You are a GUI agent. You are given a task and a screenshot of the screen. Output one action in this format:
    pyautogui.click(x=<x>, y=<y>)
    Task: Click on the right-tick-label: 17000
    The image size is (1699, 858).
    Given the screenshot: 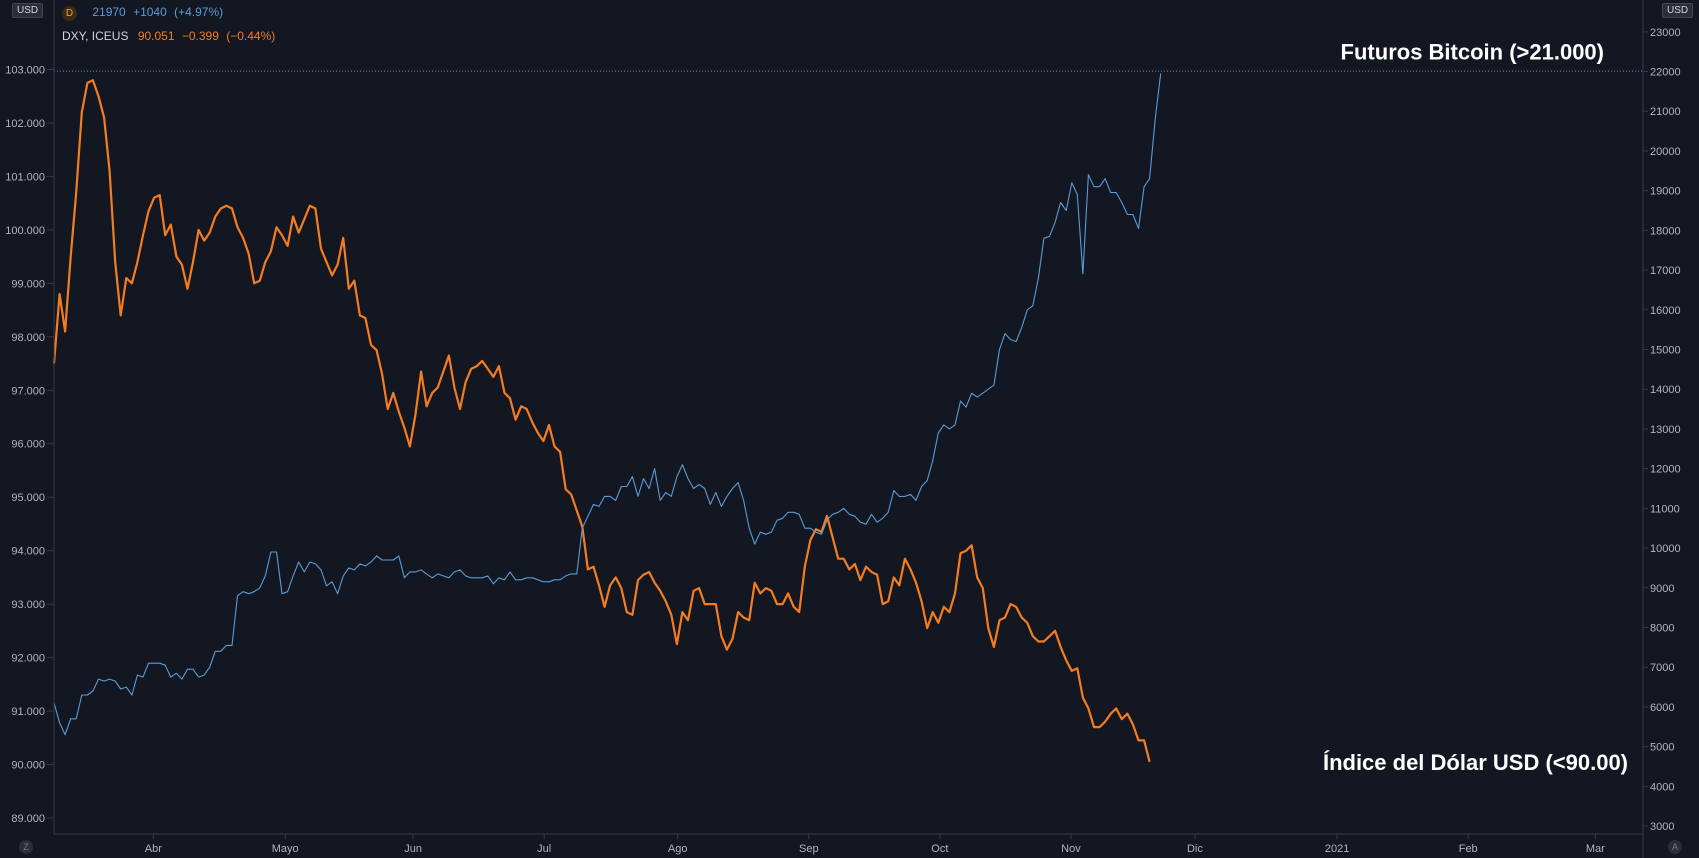 What is the action you would take?
    pyautogui.click(x=1665, y=271)
    